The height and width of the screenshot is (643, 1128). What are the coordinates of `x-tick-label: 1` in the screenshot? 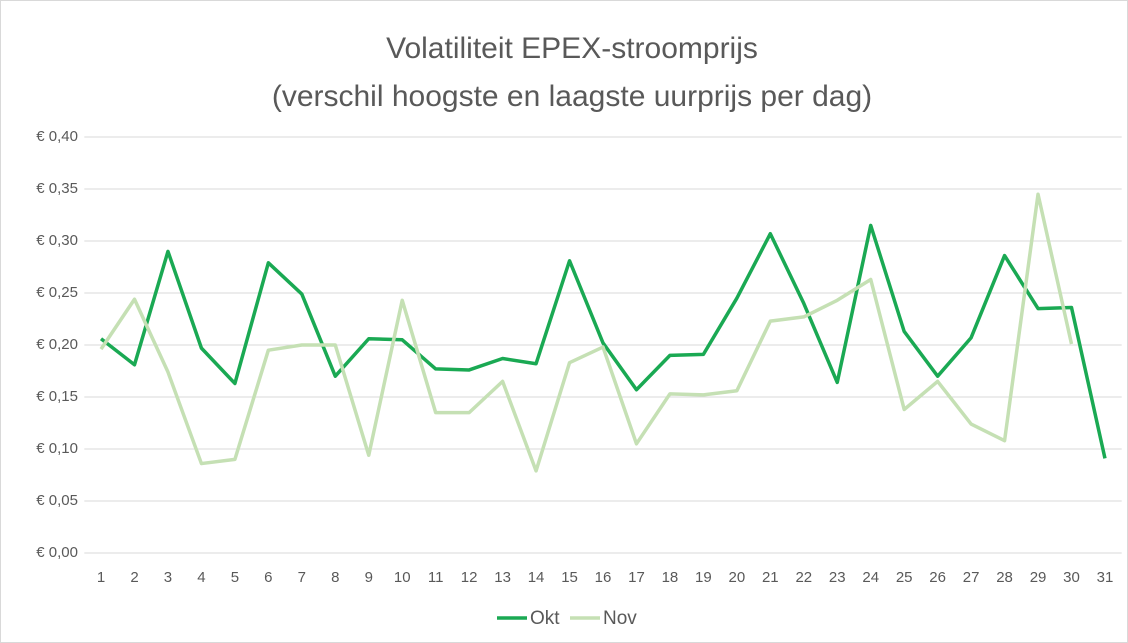 It's located at (101, 577).